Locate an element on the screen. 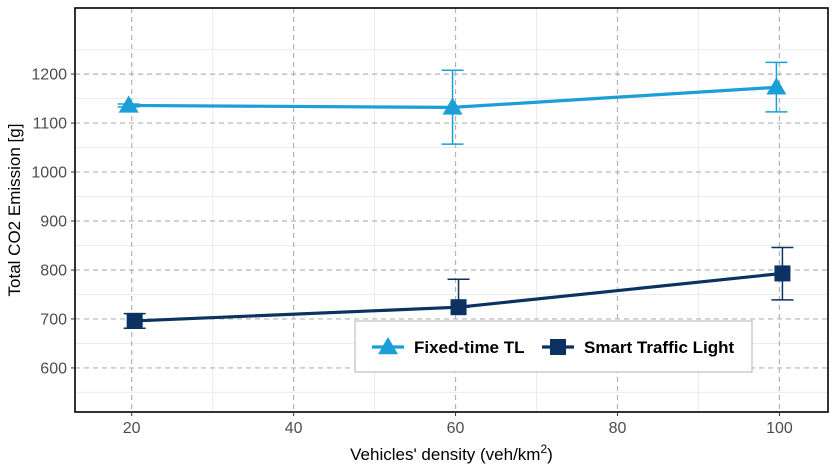  y-tick-label: 900 is located at coordinates (53, 222).